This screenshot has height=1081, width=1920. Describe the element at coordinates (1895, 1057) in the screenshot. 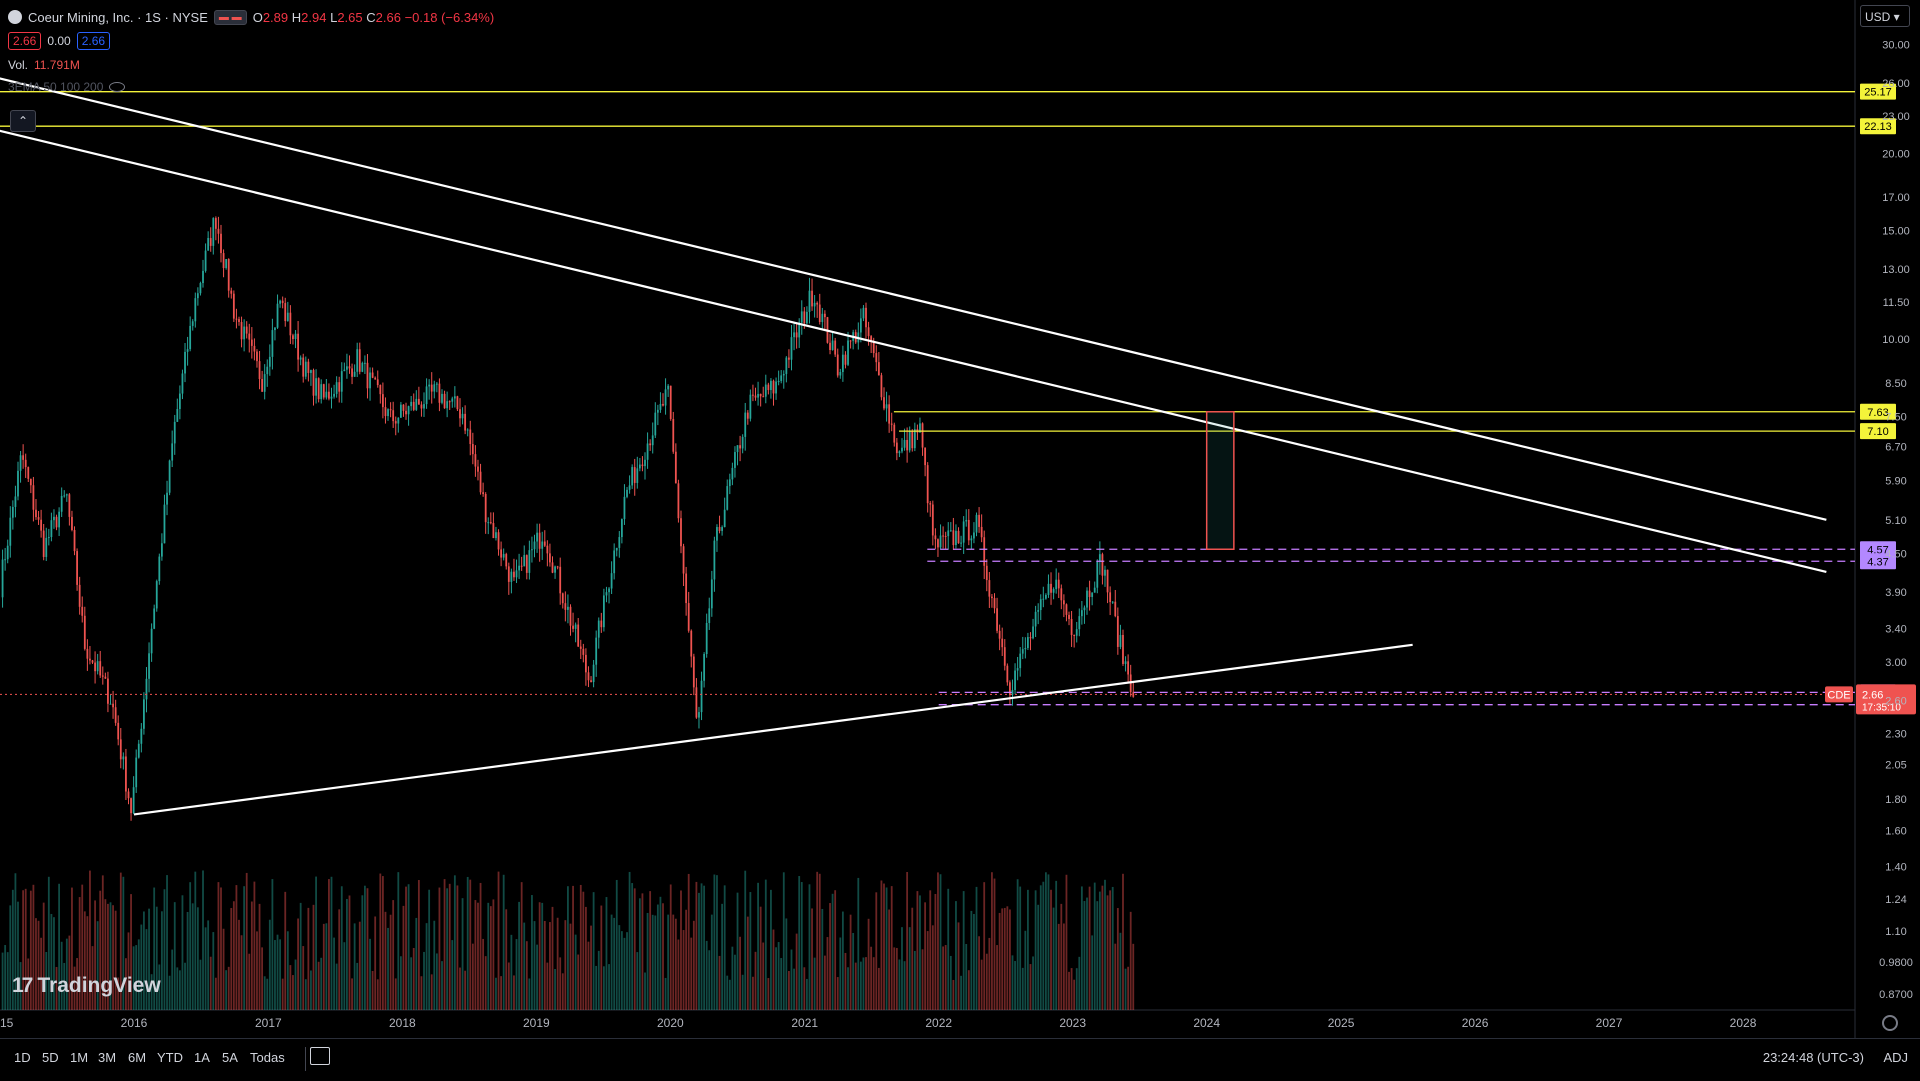

I see `adj-toggle: ADJ` at that location.